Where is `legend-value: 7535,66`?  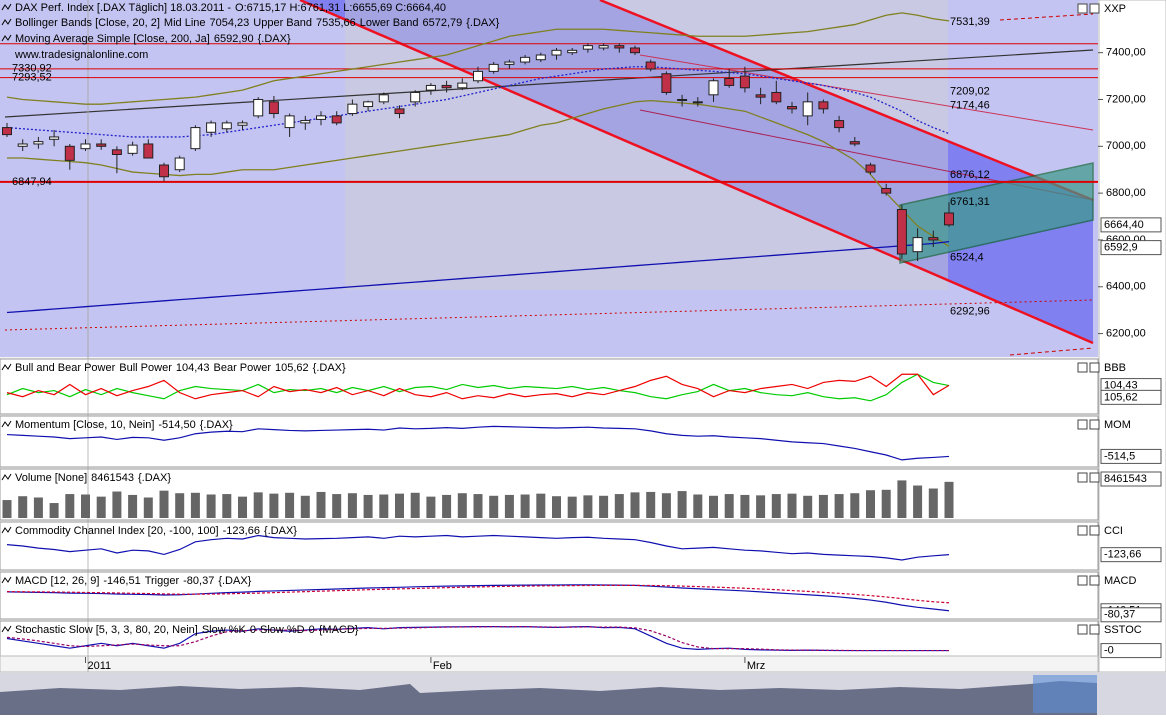
legend-value: 7535,66 is located at coordinates (336, 23).